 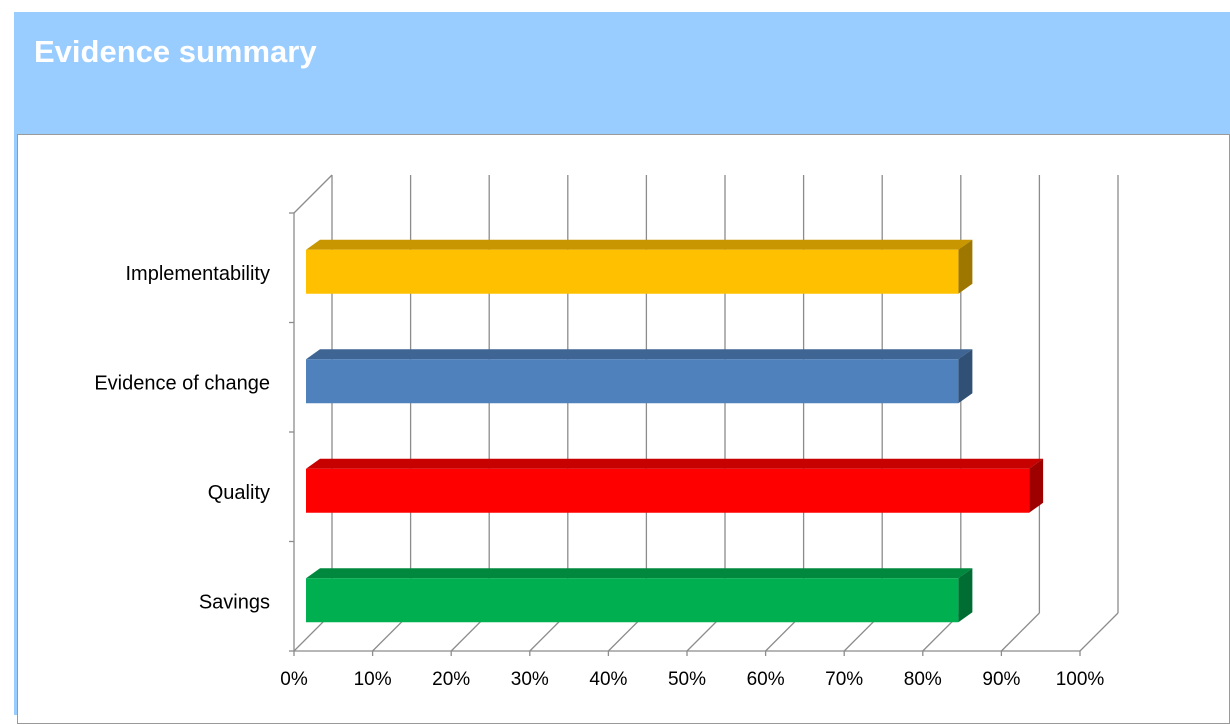 I want to click on x-tick-label: 40%, so click(x=608, y=679).